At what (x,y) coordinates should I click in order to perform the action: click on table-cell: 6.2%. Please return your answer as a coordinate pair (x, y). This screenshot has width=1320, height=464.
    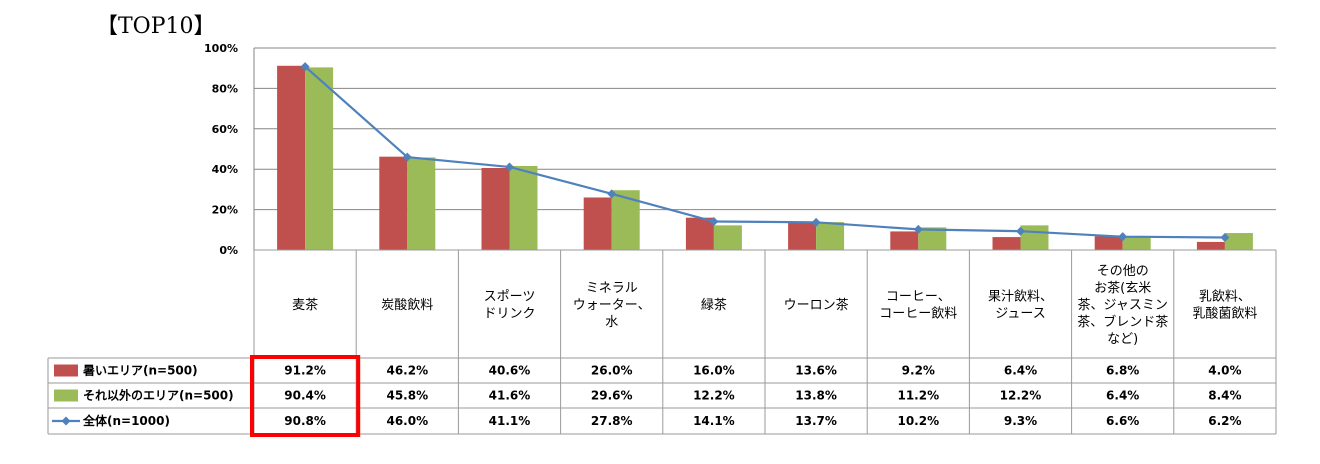
    Looking at the image, I should click on (1224, 421).